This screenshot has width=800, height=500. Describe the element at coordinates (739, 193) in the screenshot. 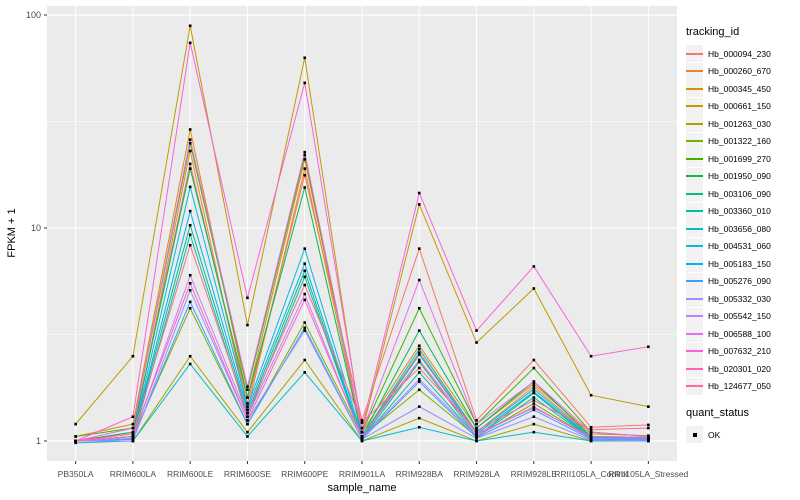

I see `legend-item-label: Hb_003106_090` at that location.